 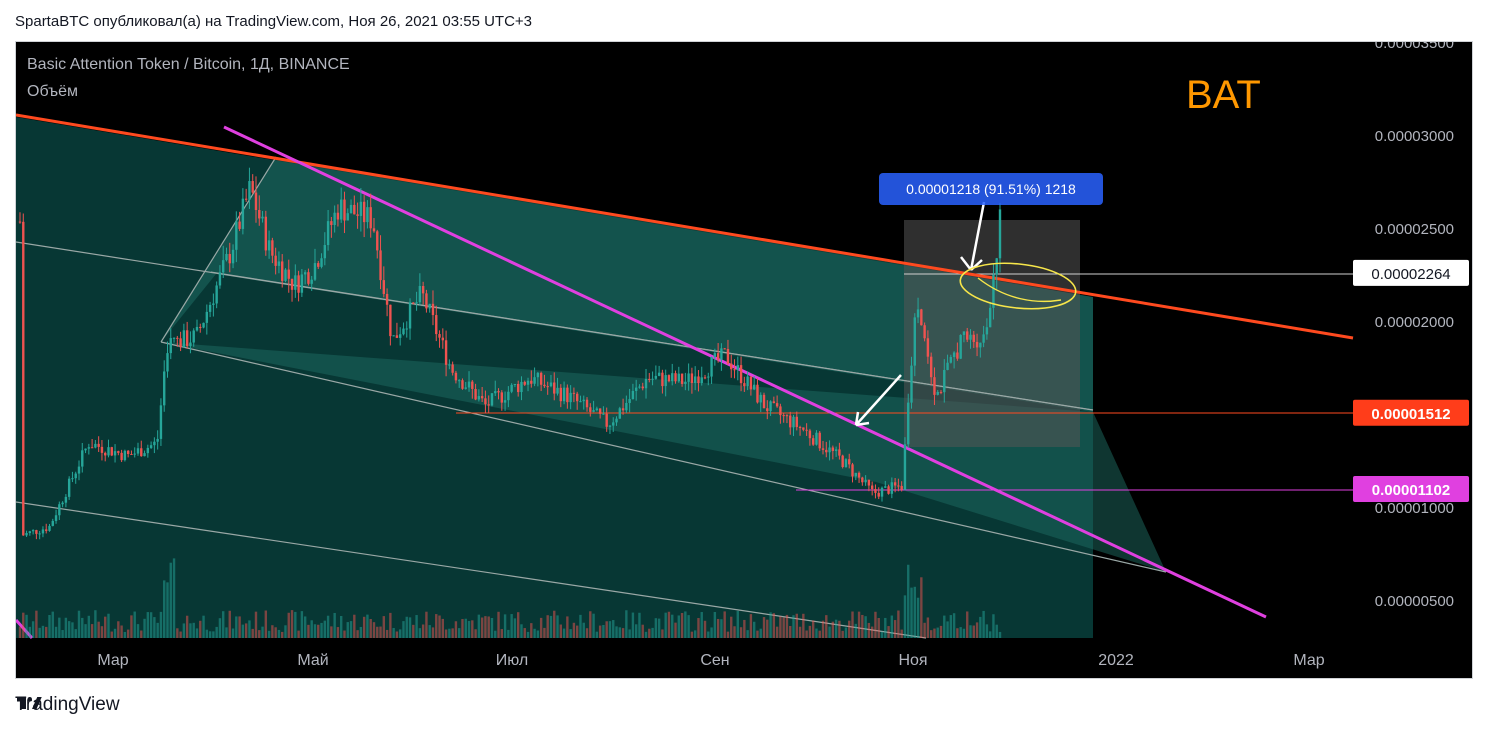 What do you see at coordinates (912, 660) in the screenshot?
I see `x-tick-label: Ноя` at bounding box center [912, 660].